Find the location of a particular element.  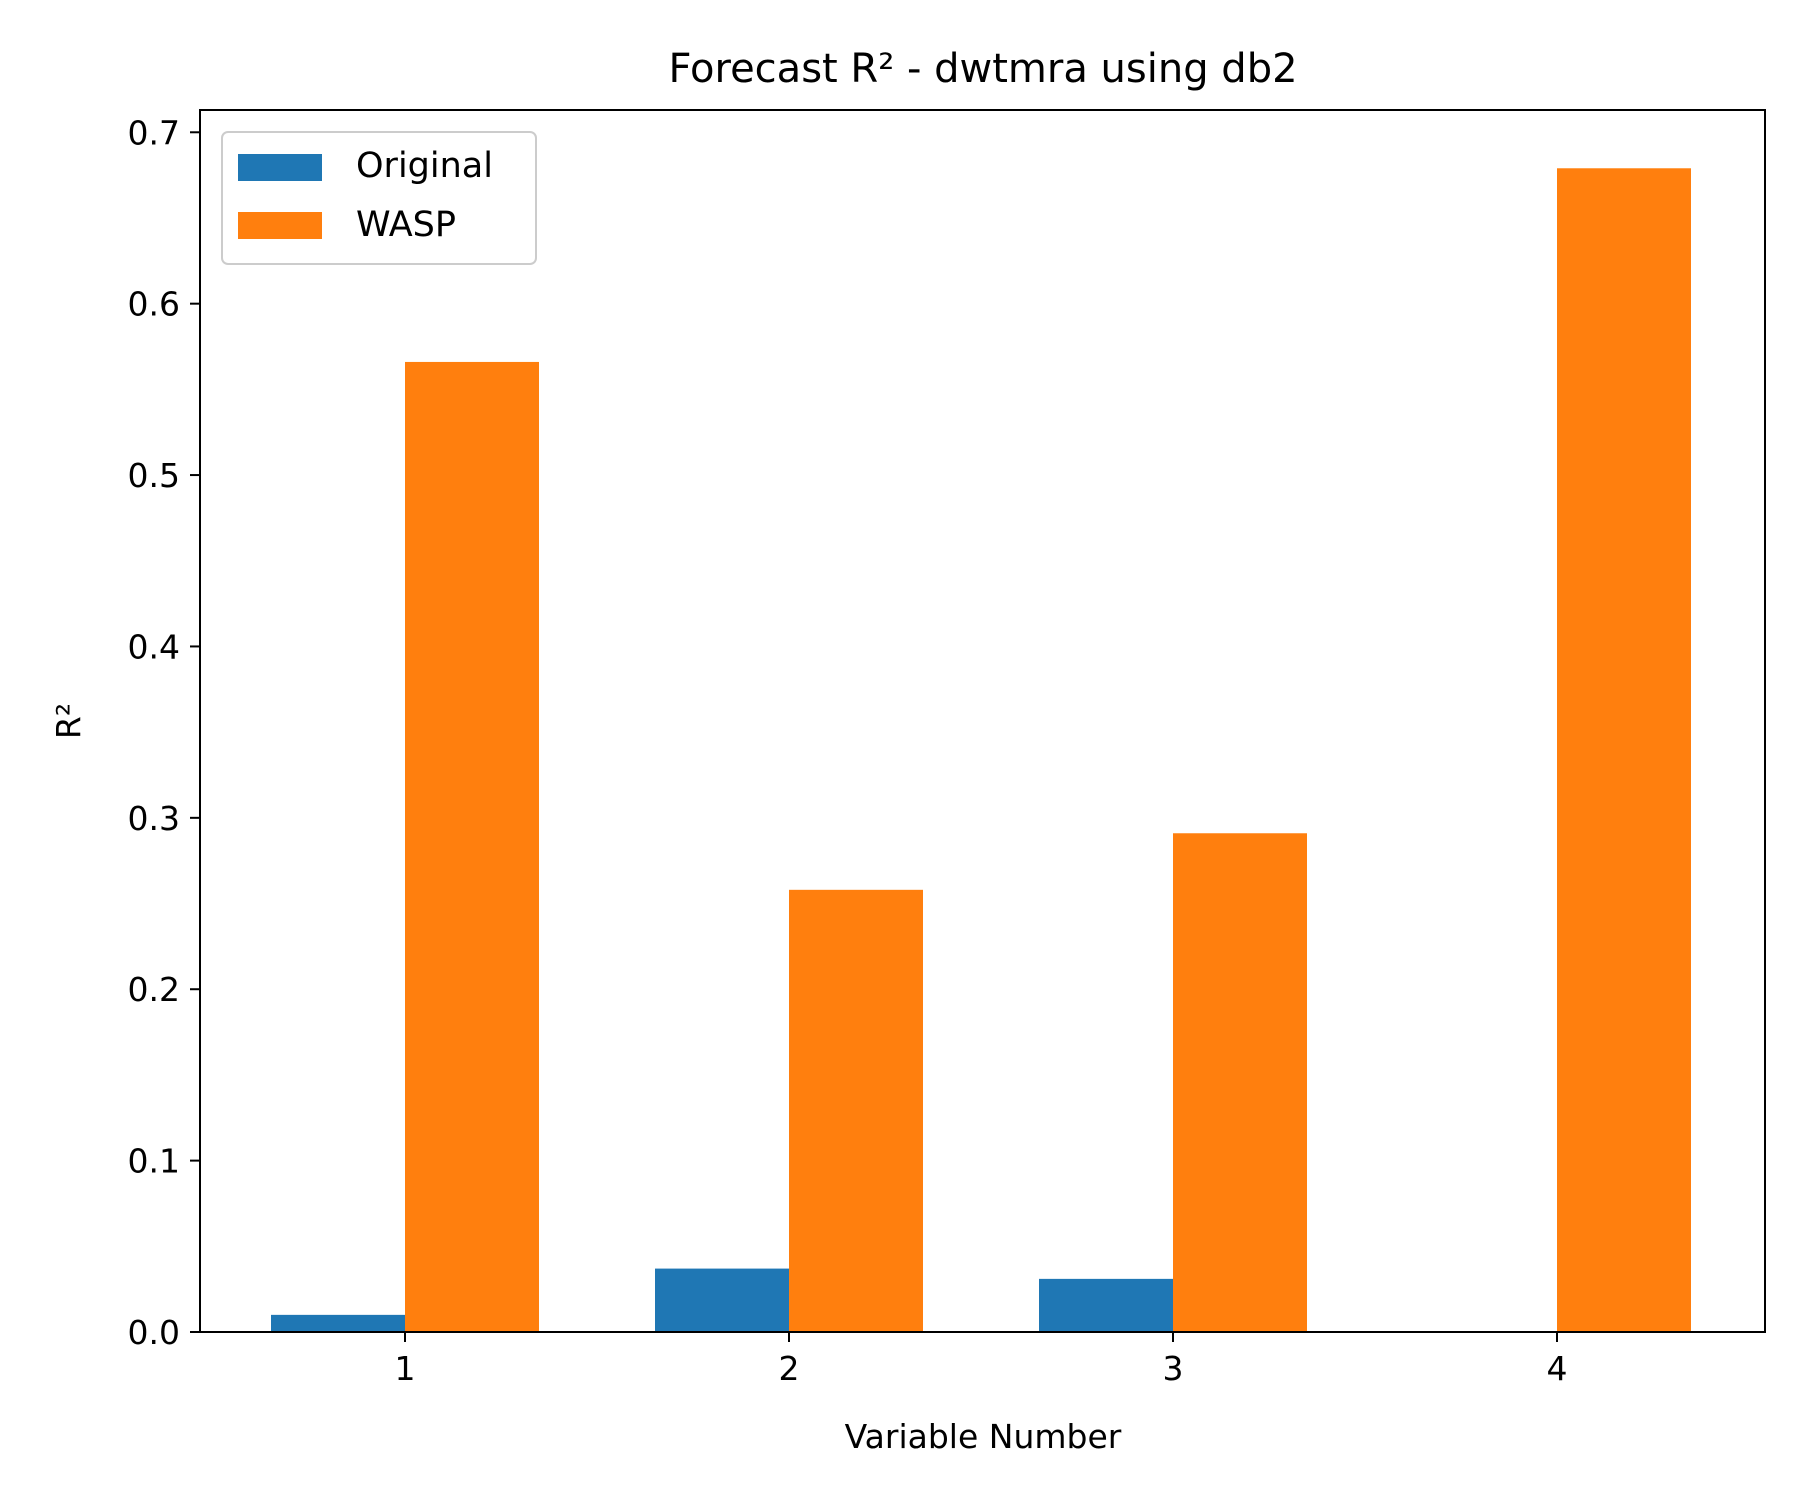

legend-label-wasp: WASP is located at coordinates (406, 225).